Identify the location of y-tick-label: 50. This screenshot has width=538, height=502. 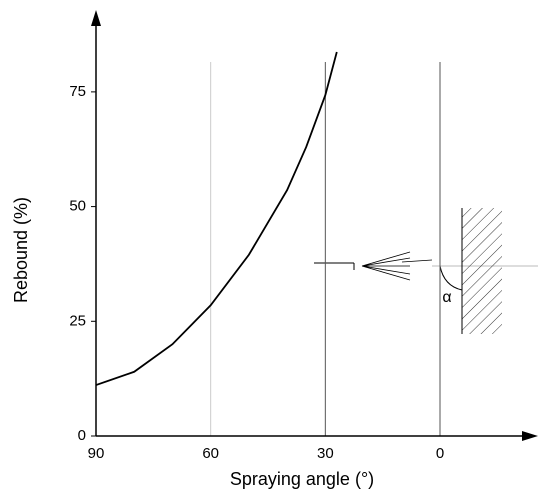
(77, 206).